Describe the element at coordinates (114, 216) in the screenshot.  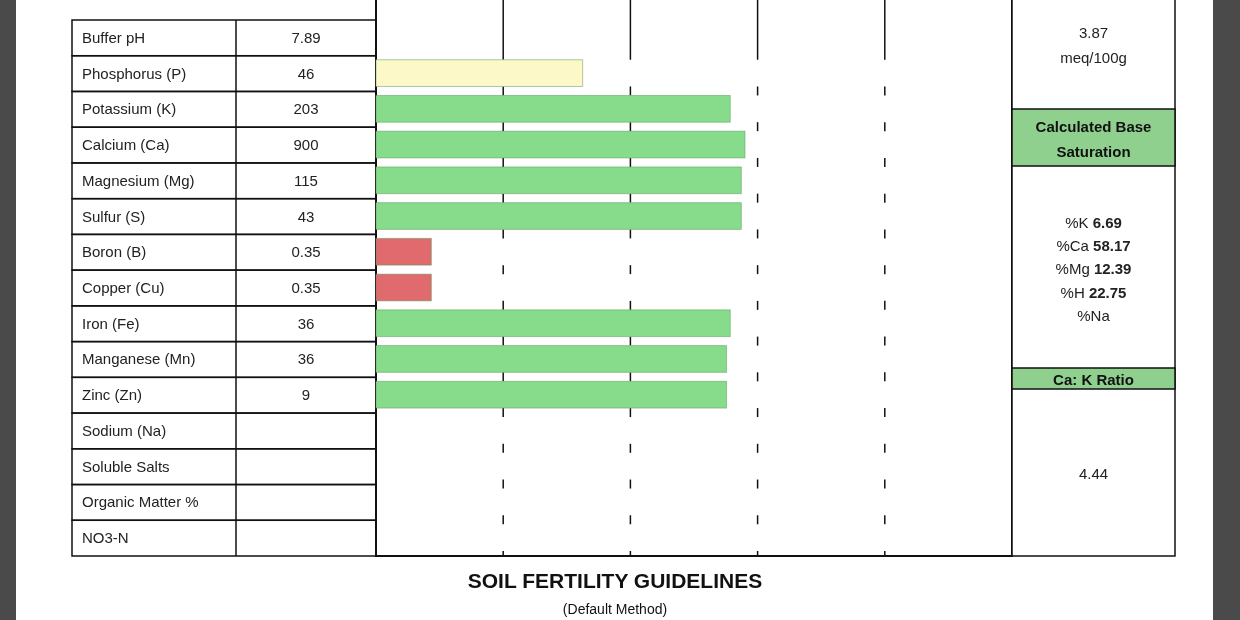
I see `y-tick-label: Sulfur (S)` at that location.